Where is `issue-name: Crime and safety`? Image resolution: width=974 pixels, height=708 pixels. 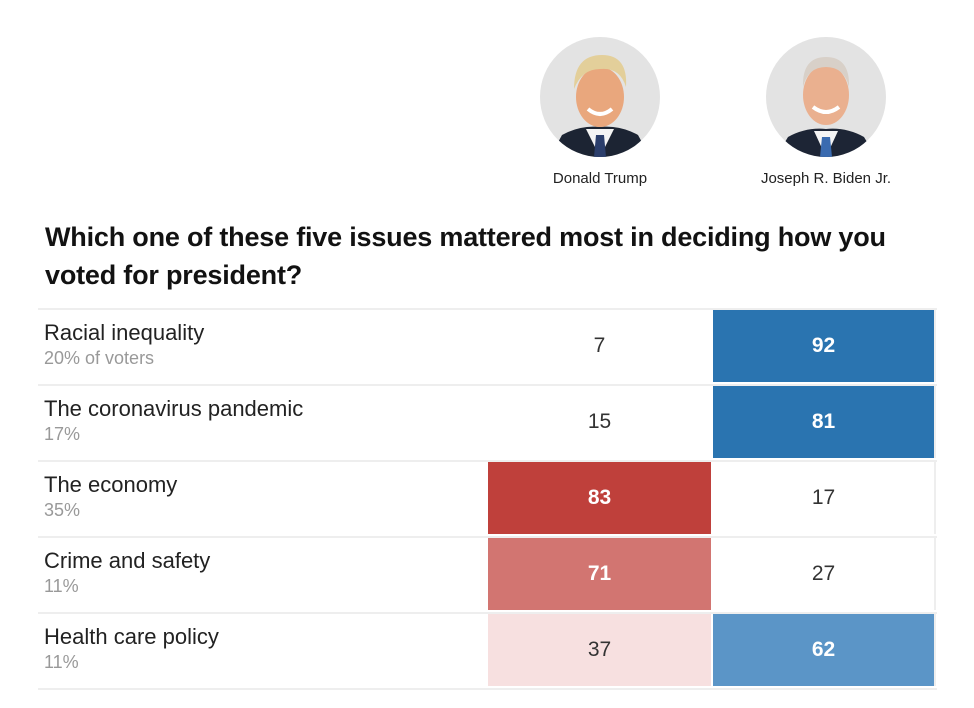
issue-name: Crime and safety is located at coordinates (127, 560).